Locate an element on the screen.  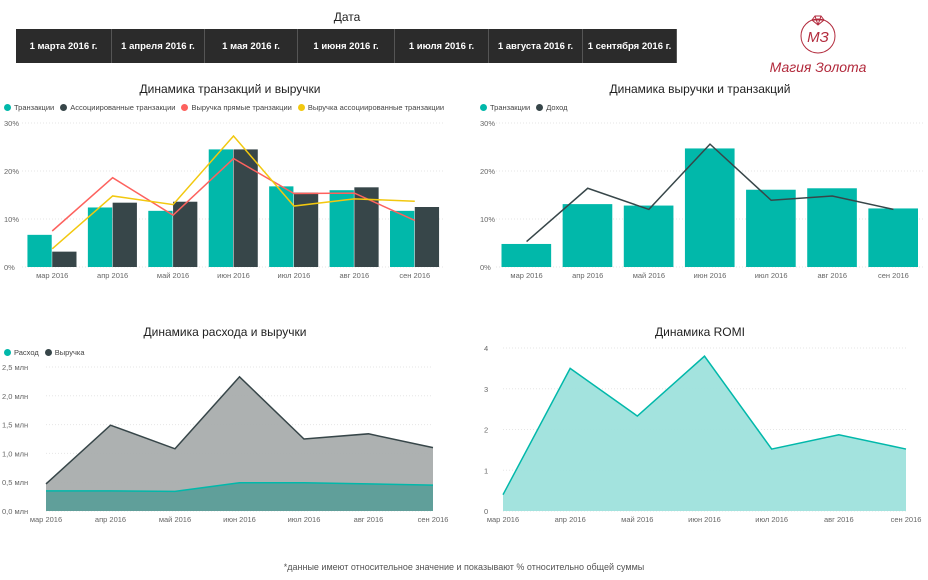
brand-logo: МЗ Магия Золота is located at coordinates (818, 45).